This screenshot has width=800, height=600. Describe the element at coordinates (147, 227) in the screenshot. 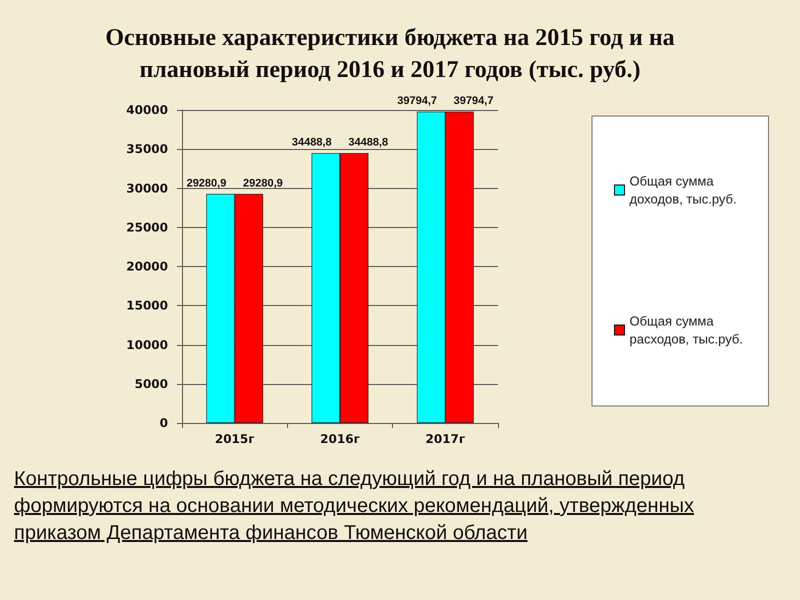

I see `y-tick-label: 25000` at that location.